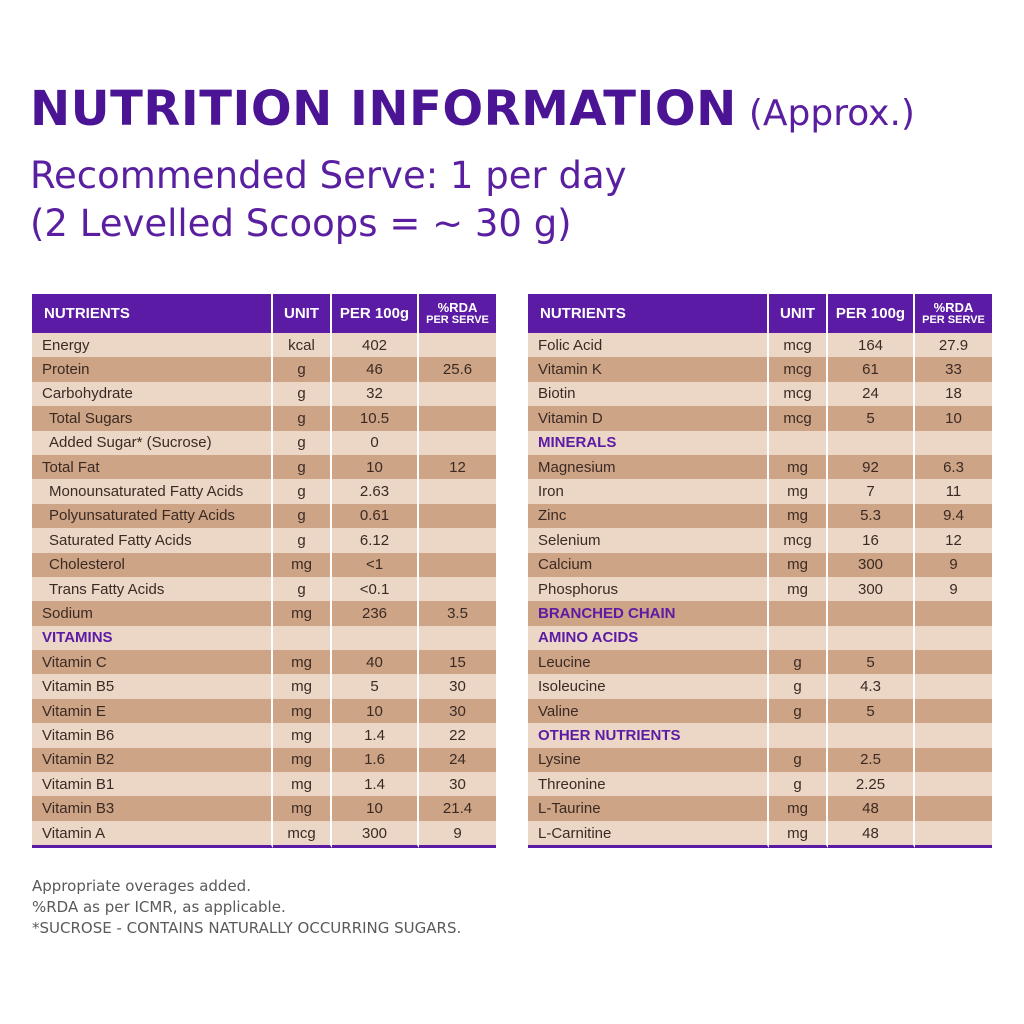 The height and width of the screenshot is (1024, 1024). Describe the element at coordinates (760, 467) in the screenshot. I see `table-row: Magnesium mg 92 6.3` at that location.